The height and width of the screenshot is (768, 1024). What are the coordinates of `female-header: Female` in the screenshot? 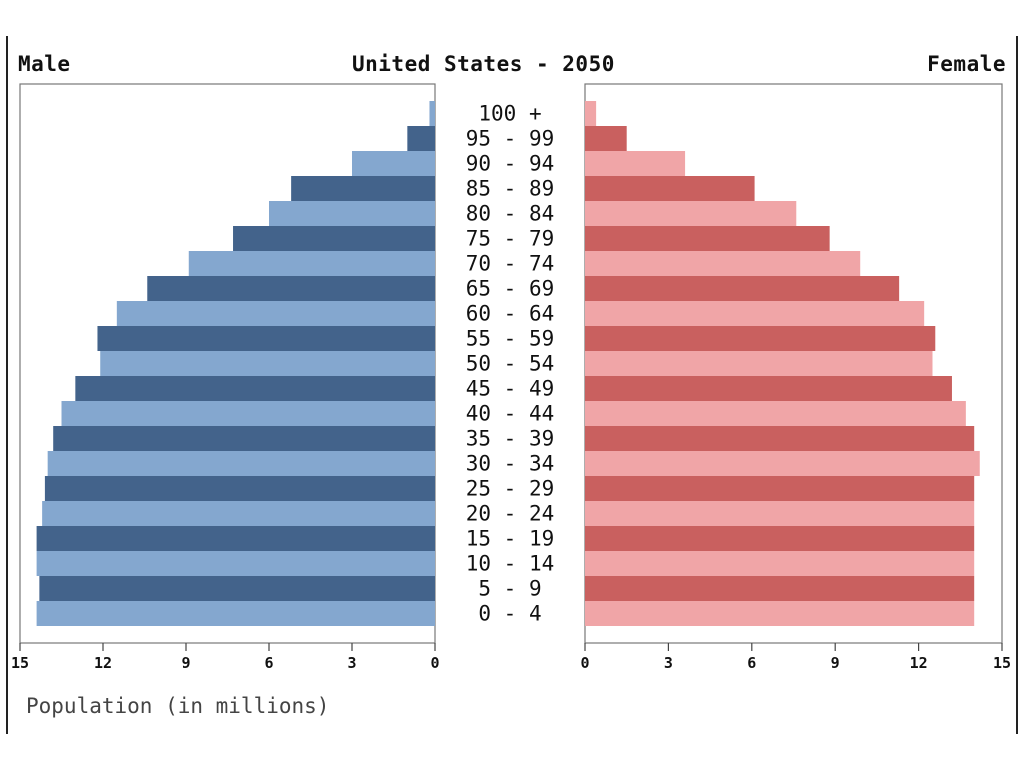 It's located at (966, 64).